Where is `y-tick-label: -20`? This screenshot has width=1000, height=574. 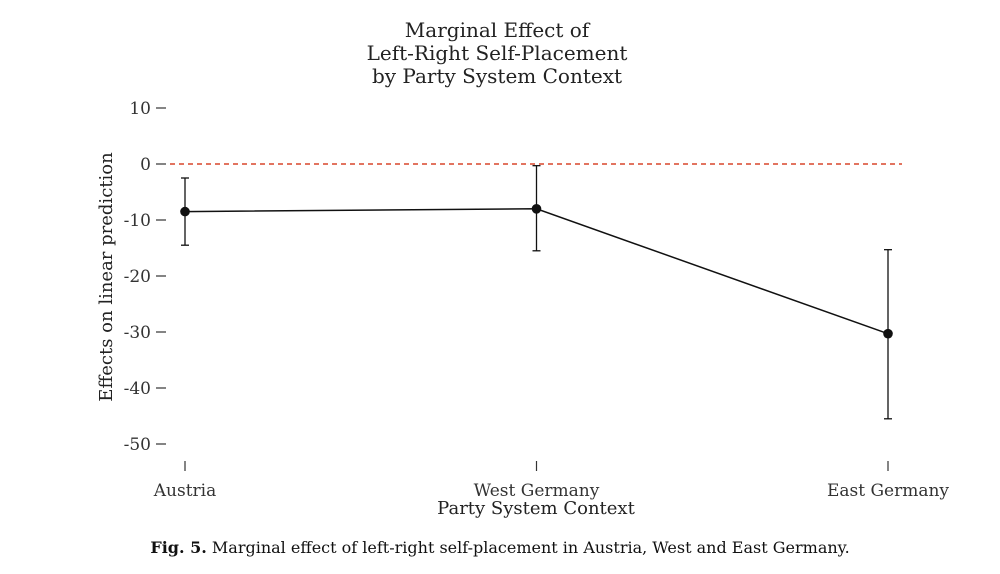 y-tick-label: -20 is located at coordinates (137, 277).